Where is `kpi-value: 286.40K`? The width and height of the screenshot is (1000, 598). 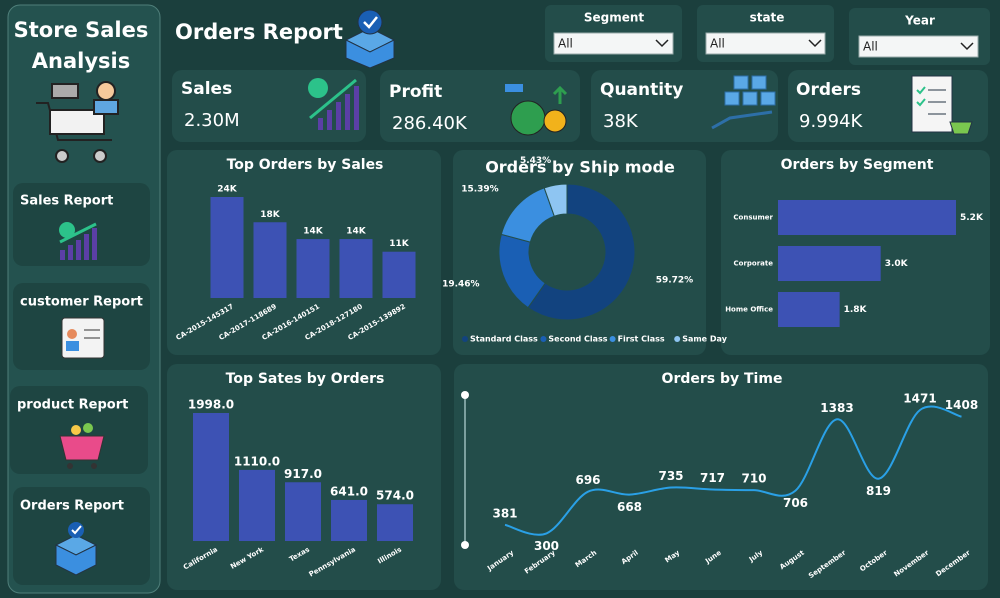
kpi-value: 286.40K is located at coordinates (430, 123).